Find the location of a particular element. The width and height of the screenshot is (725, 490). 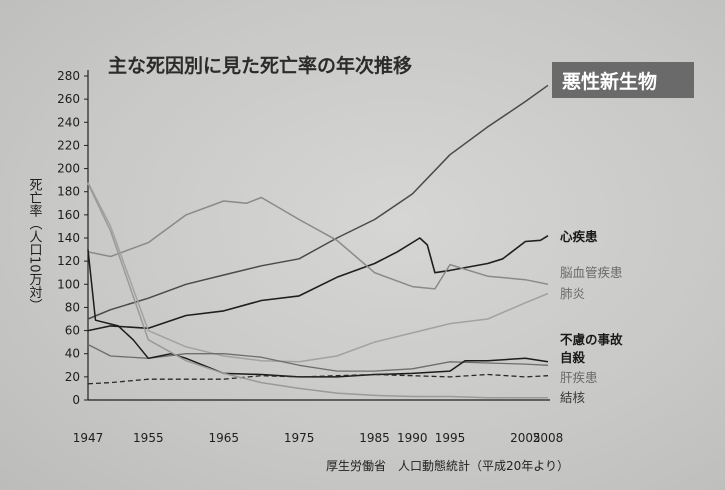

x-tick-label: 2005 is located at coordinates (525, 438).